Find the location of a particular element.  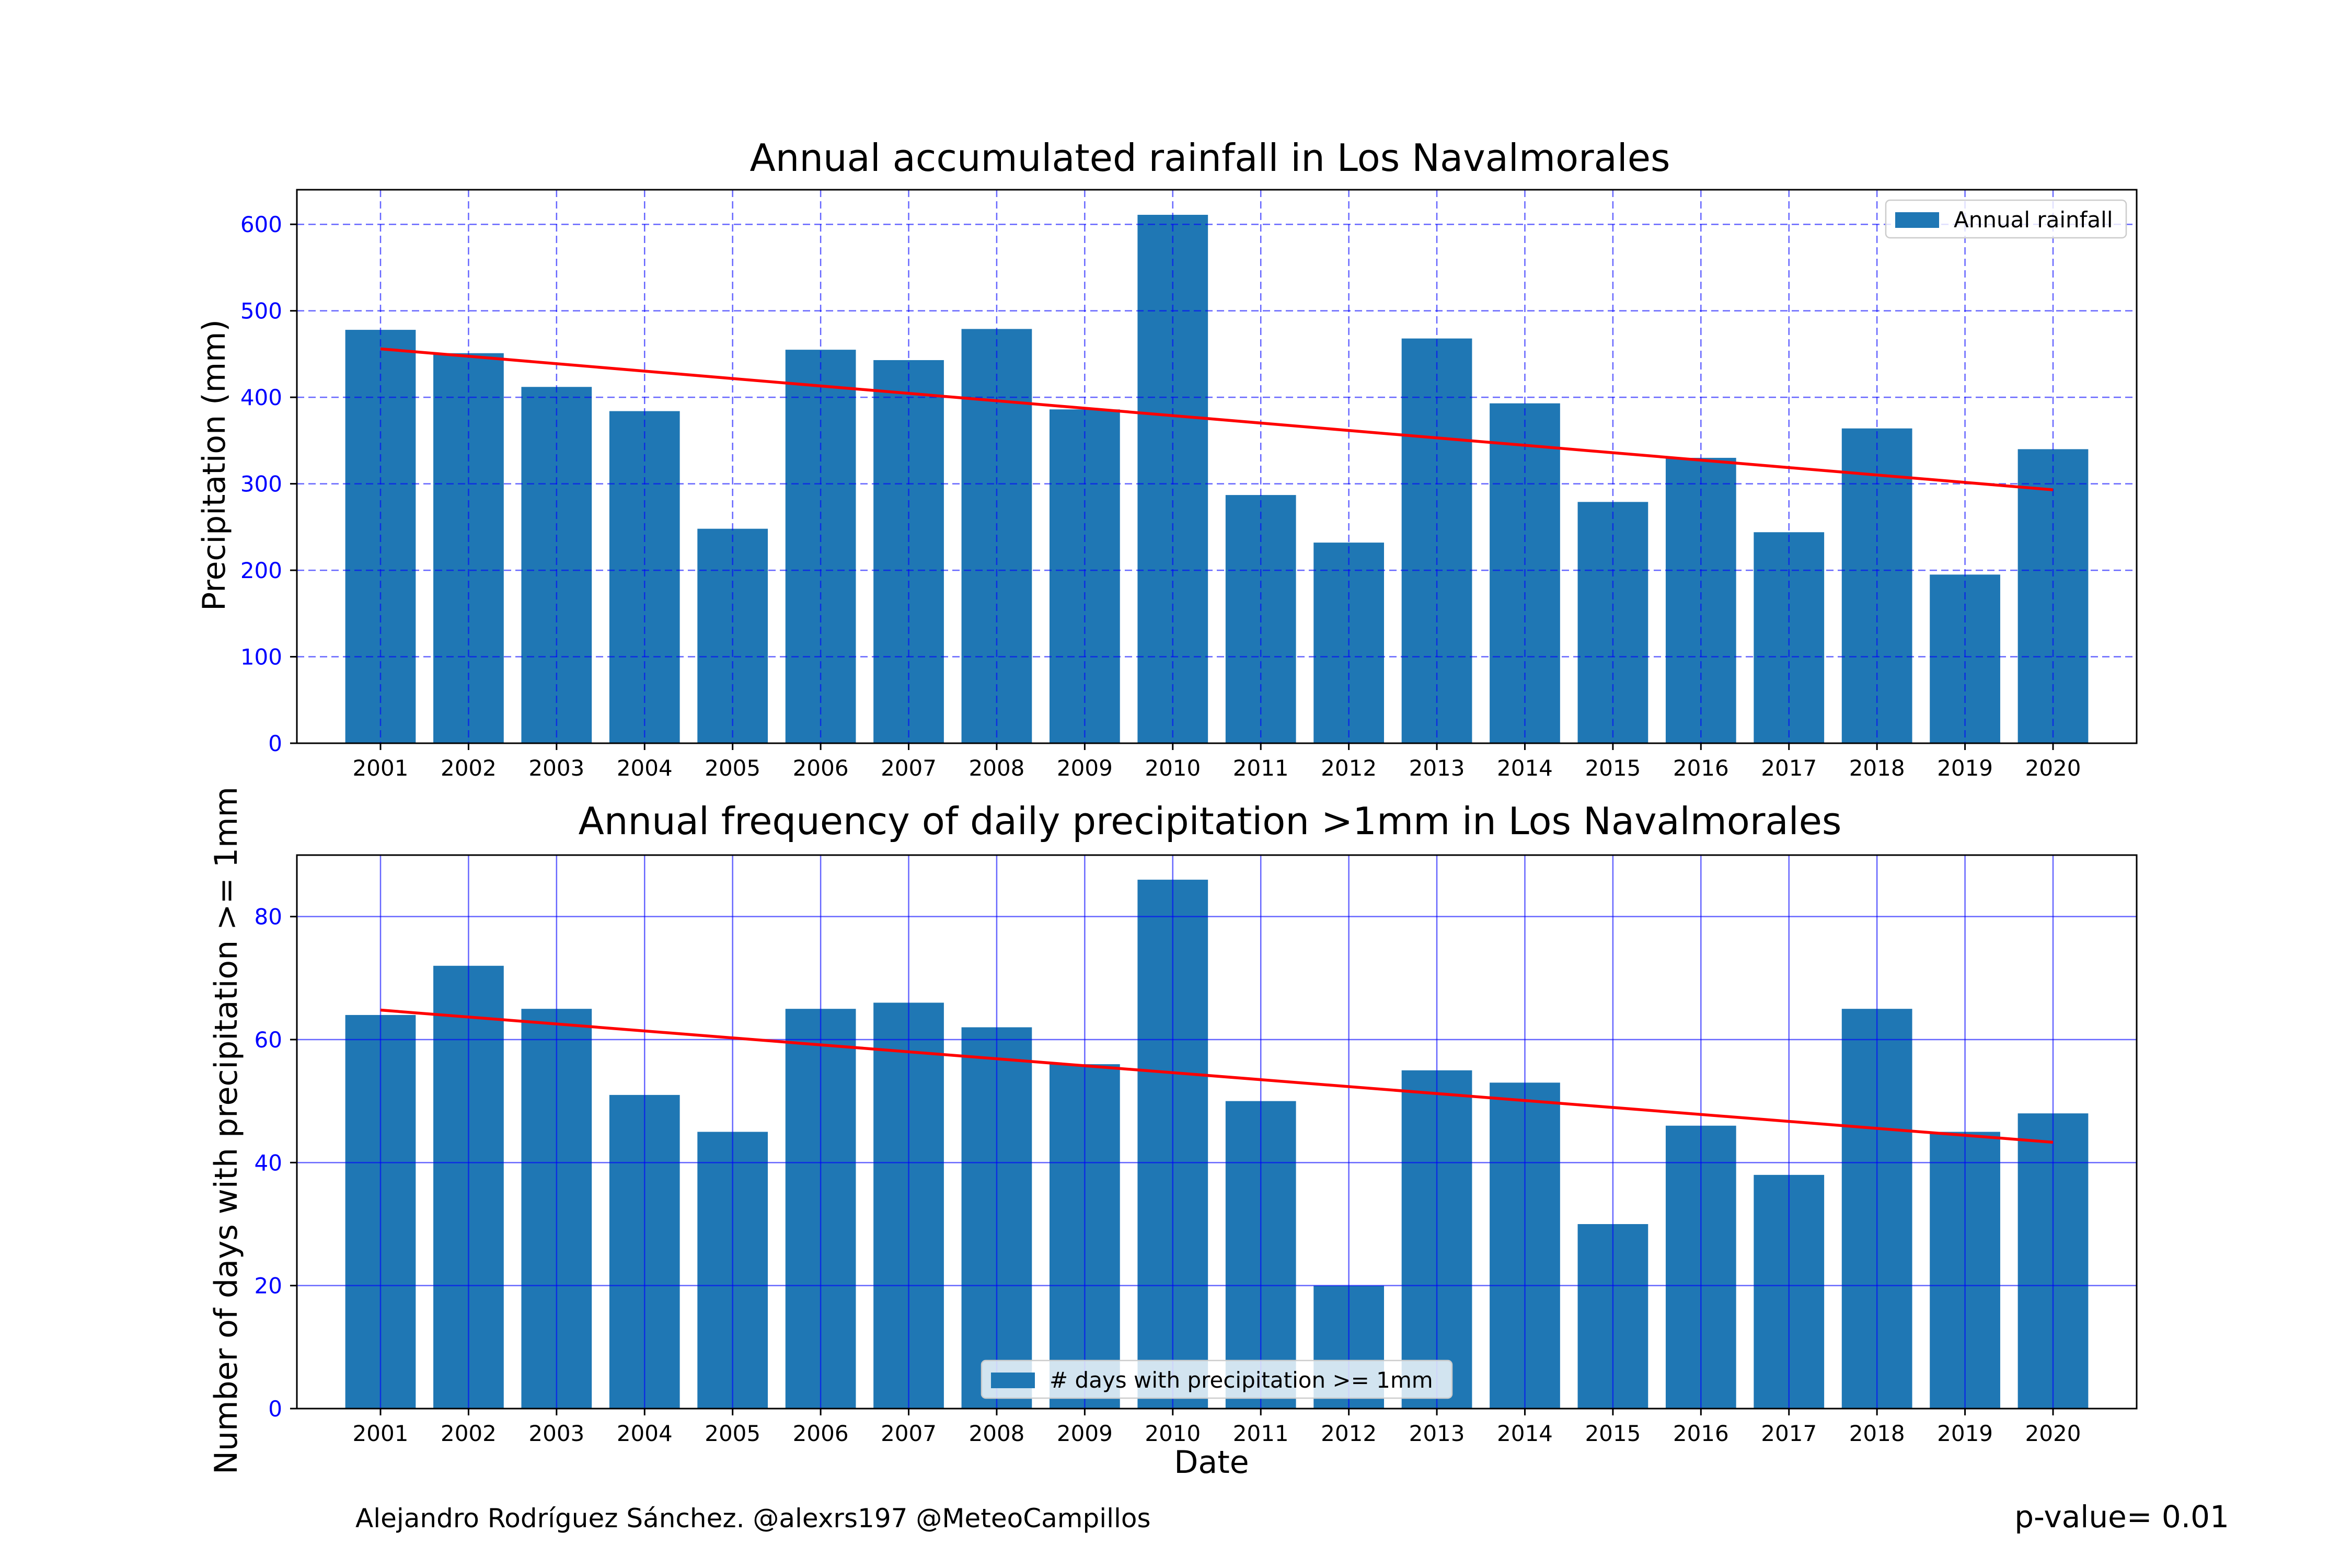

bar-2019 is located at coordinates (1965, 658).